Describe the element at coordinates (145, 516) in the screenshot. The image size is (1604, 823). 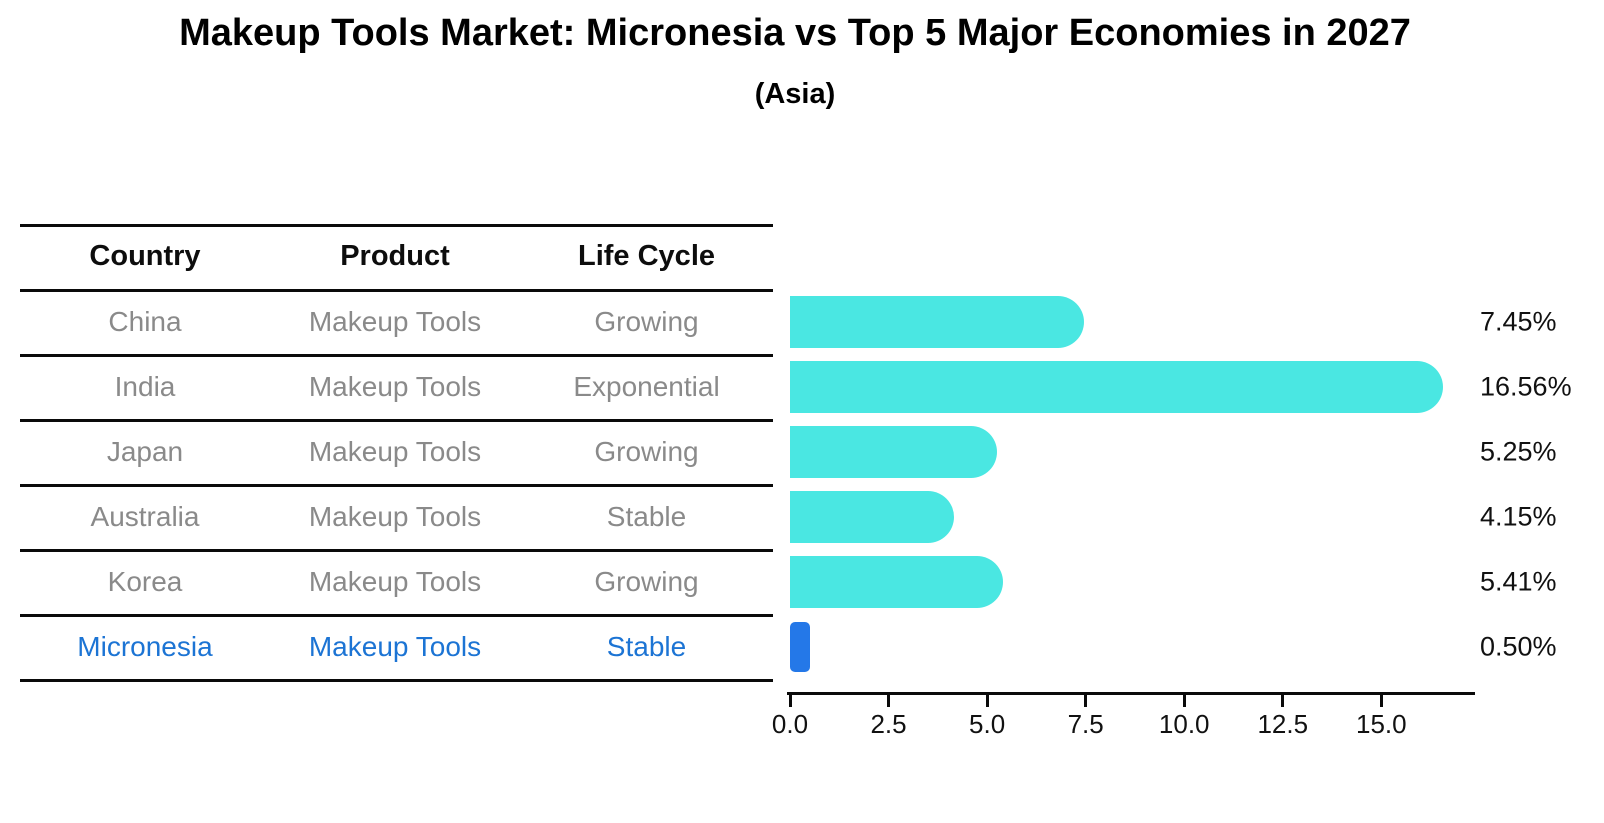
I see `cell-country: Australia` at that location.